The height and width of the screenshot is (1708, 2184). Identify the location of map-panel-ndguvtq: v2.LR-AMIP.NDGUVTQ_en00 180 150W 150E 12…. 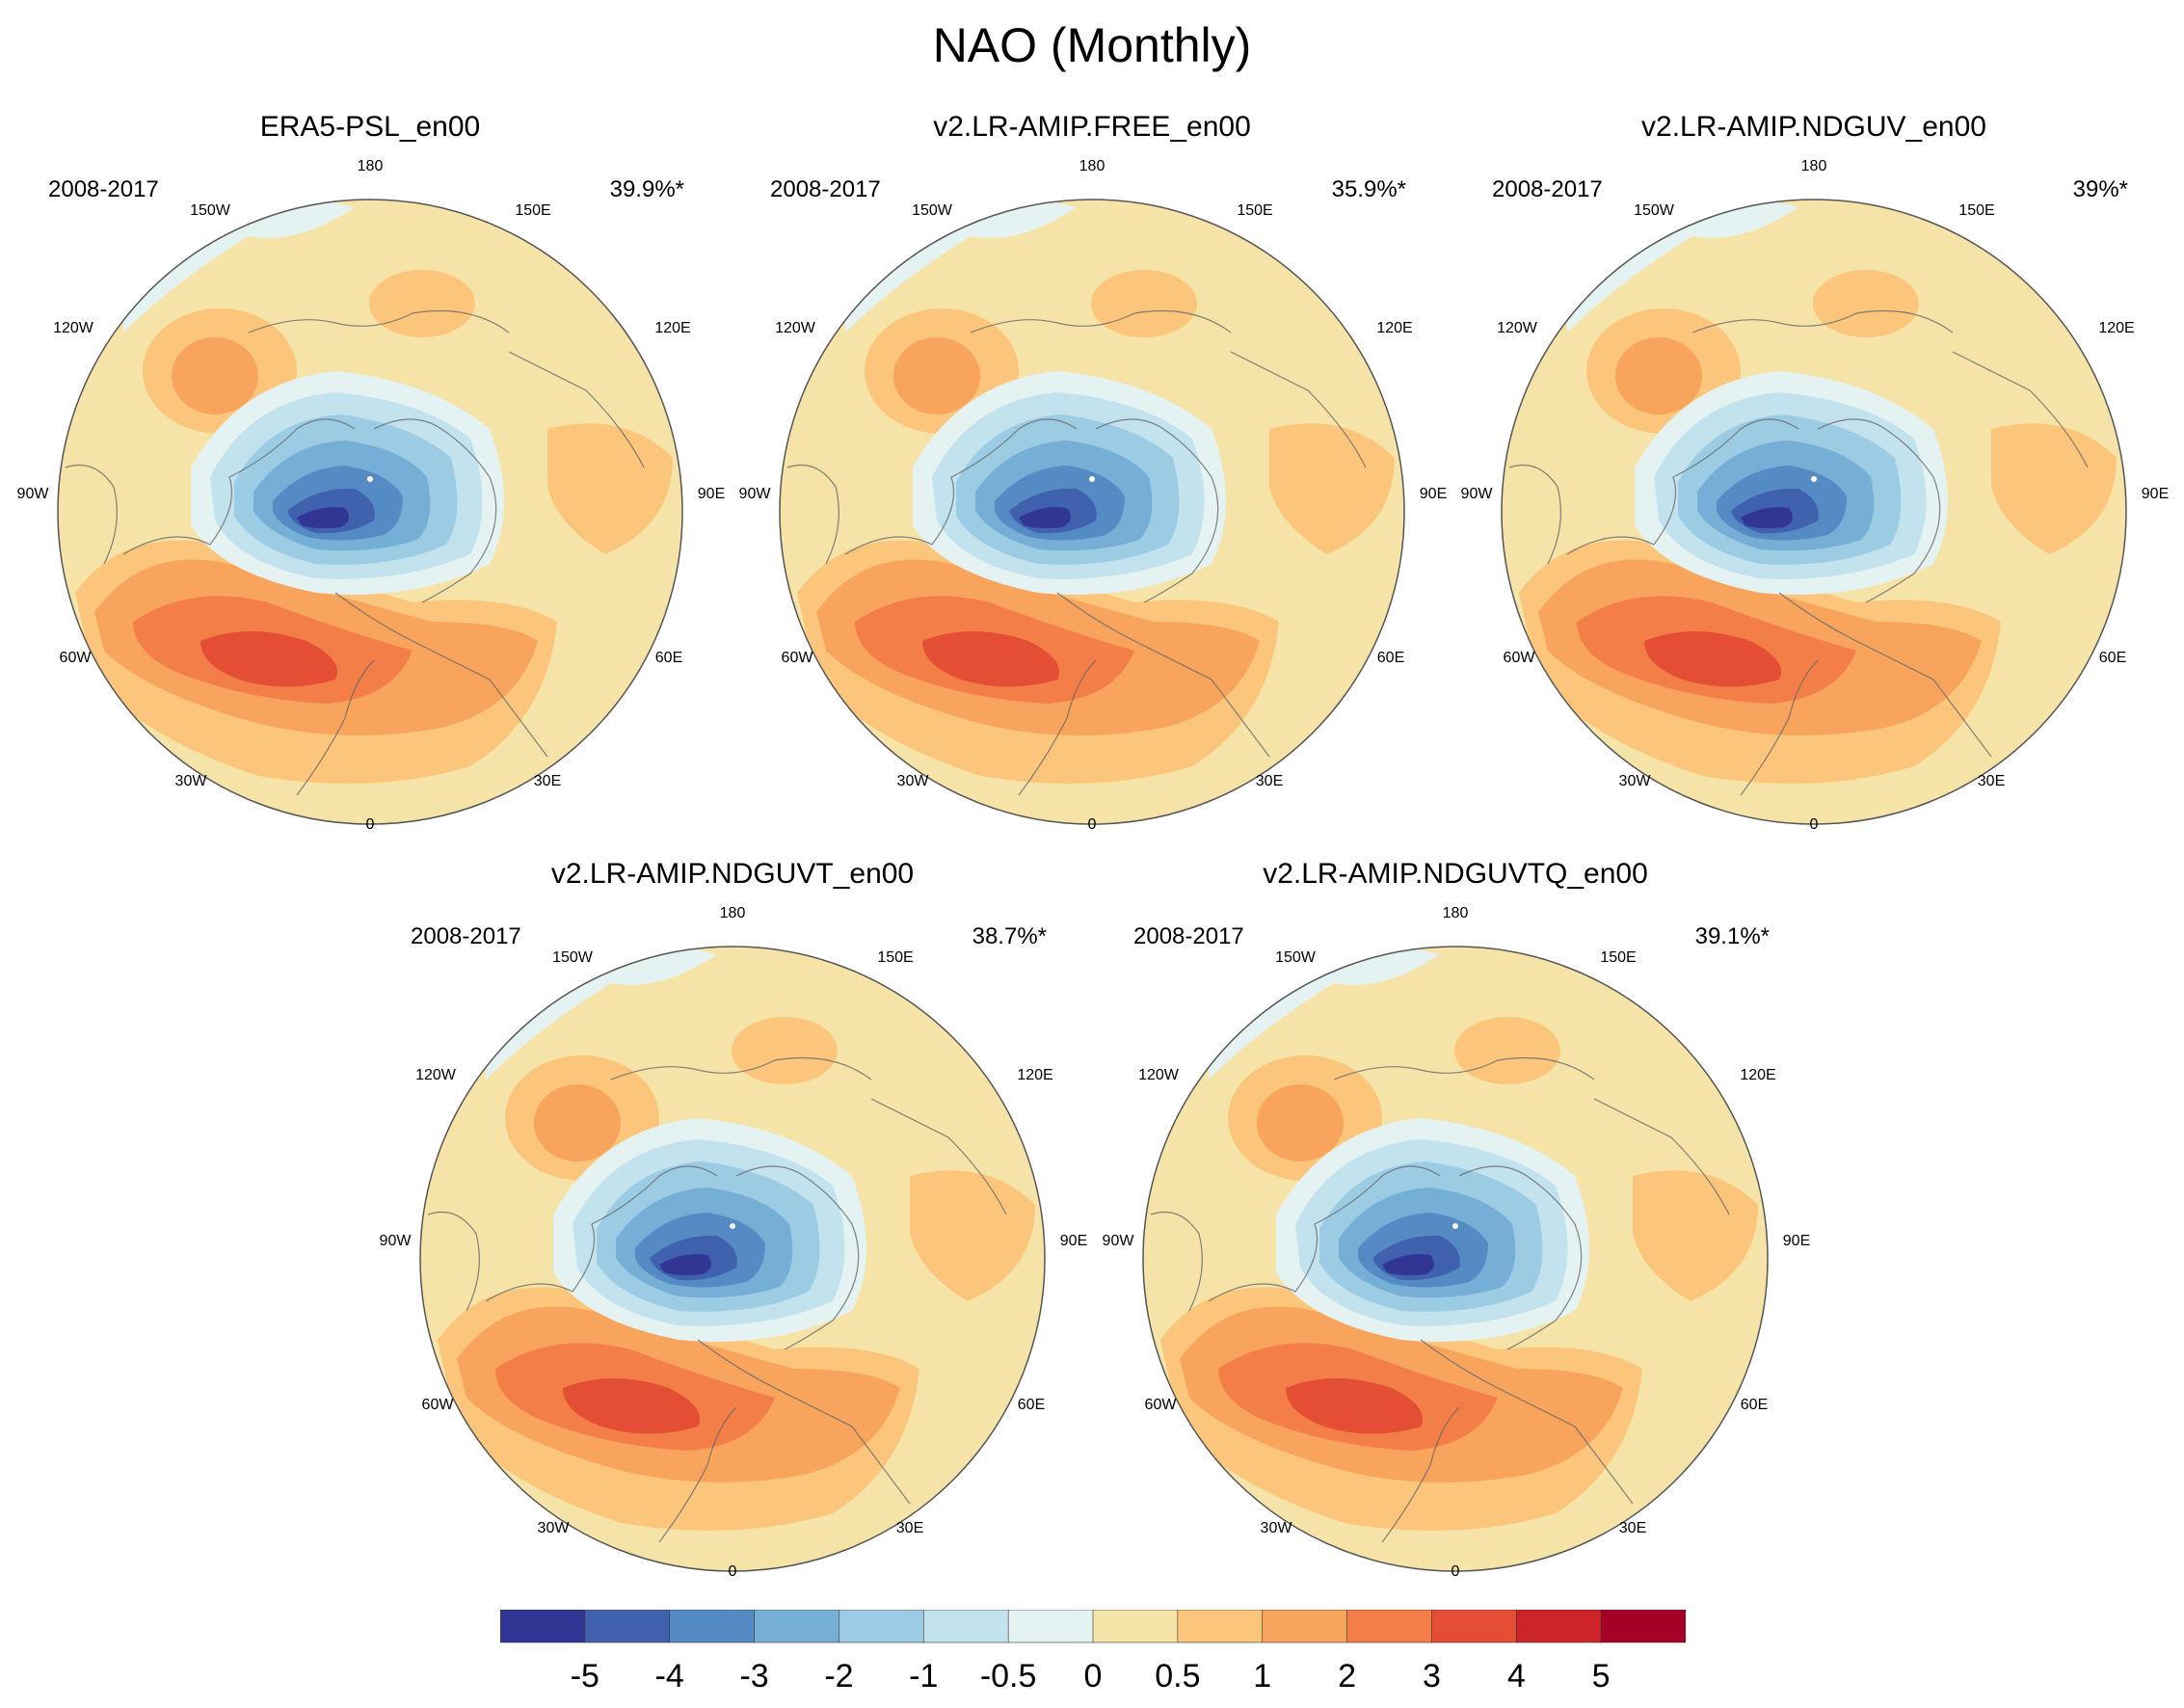
(1455, 1234).